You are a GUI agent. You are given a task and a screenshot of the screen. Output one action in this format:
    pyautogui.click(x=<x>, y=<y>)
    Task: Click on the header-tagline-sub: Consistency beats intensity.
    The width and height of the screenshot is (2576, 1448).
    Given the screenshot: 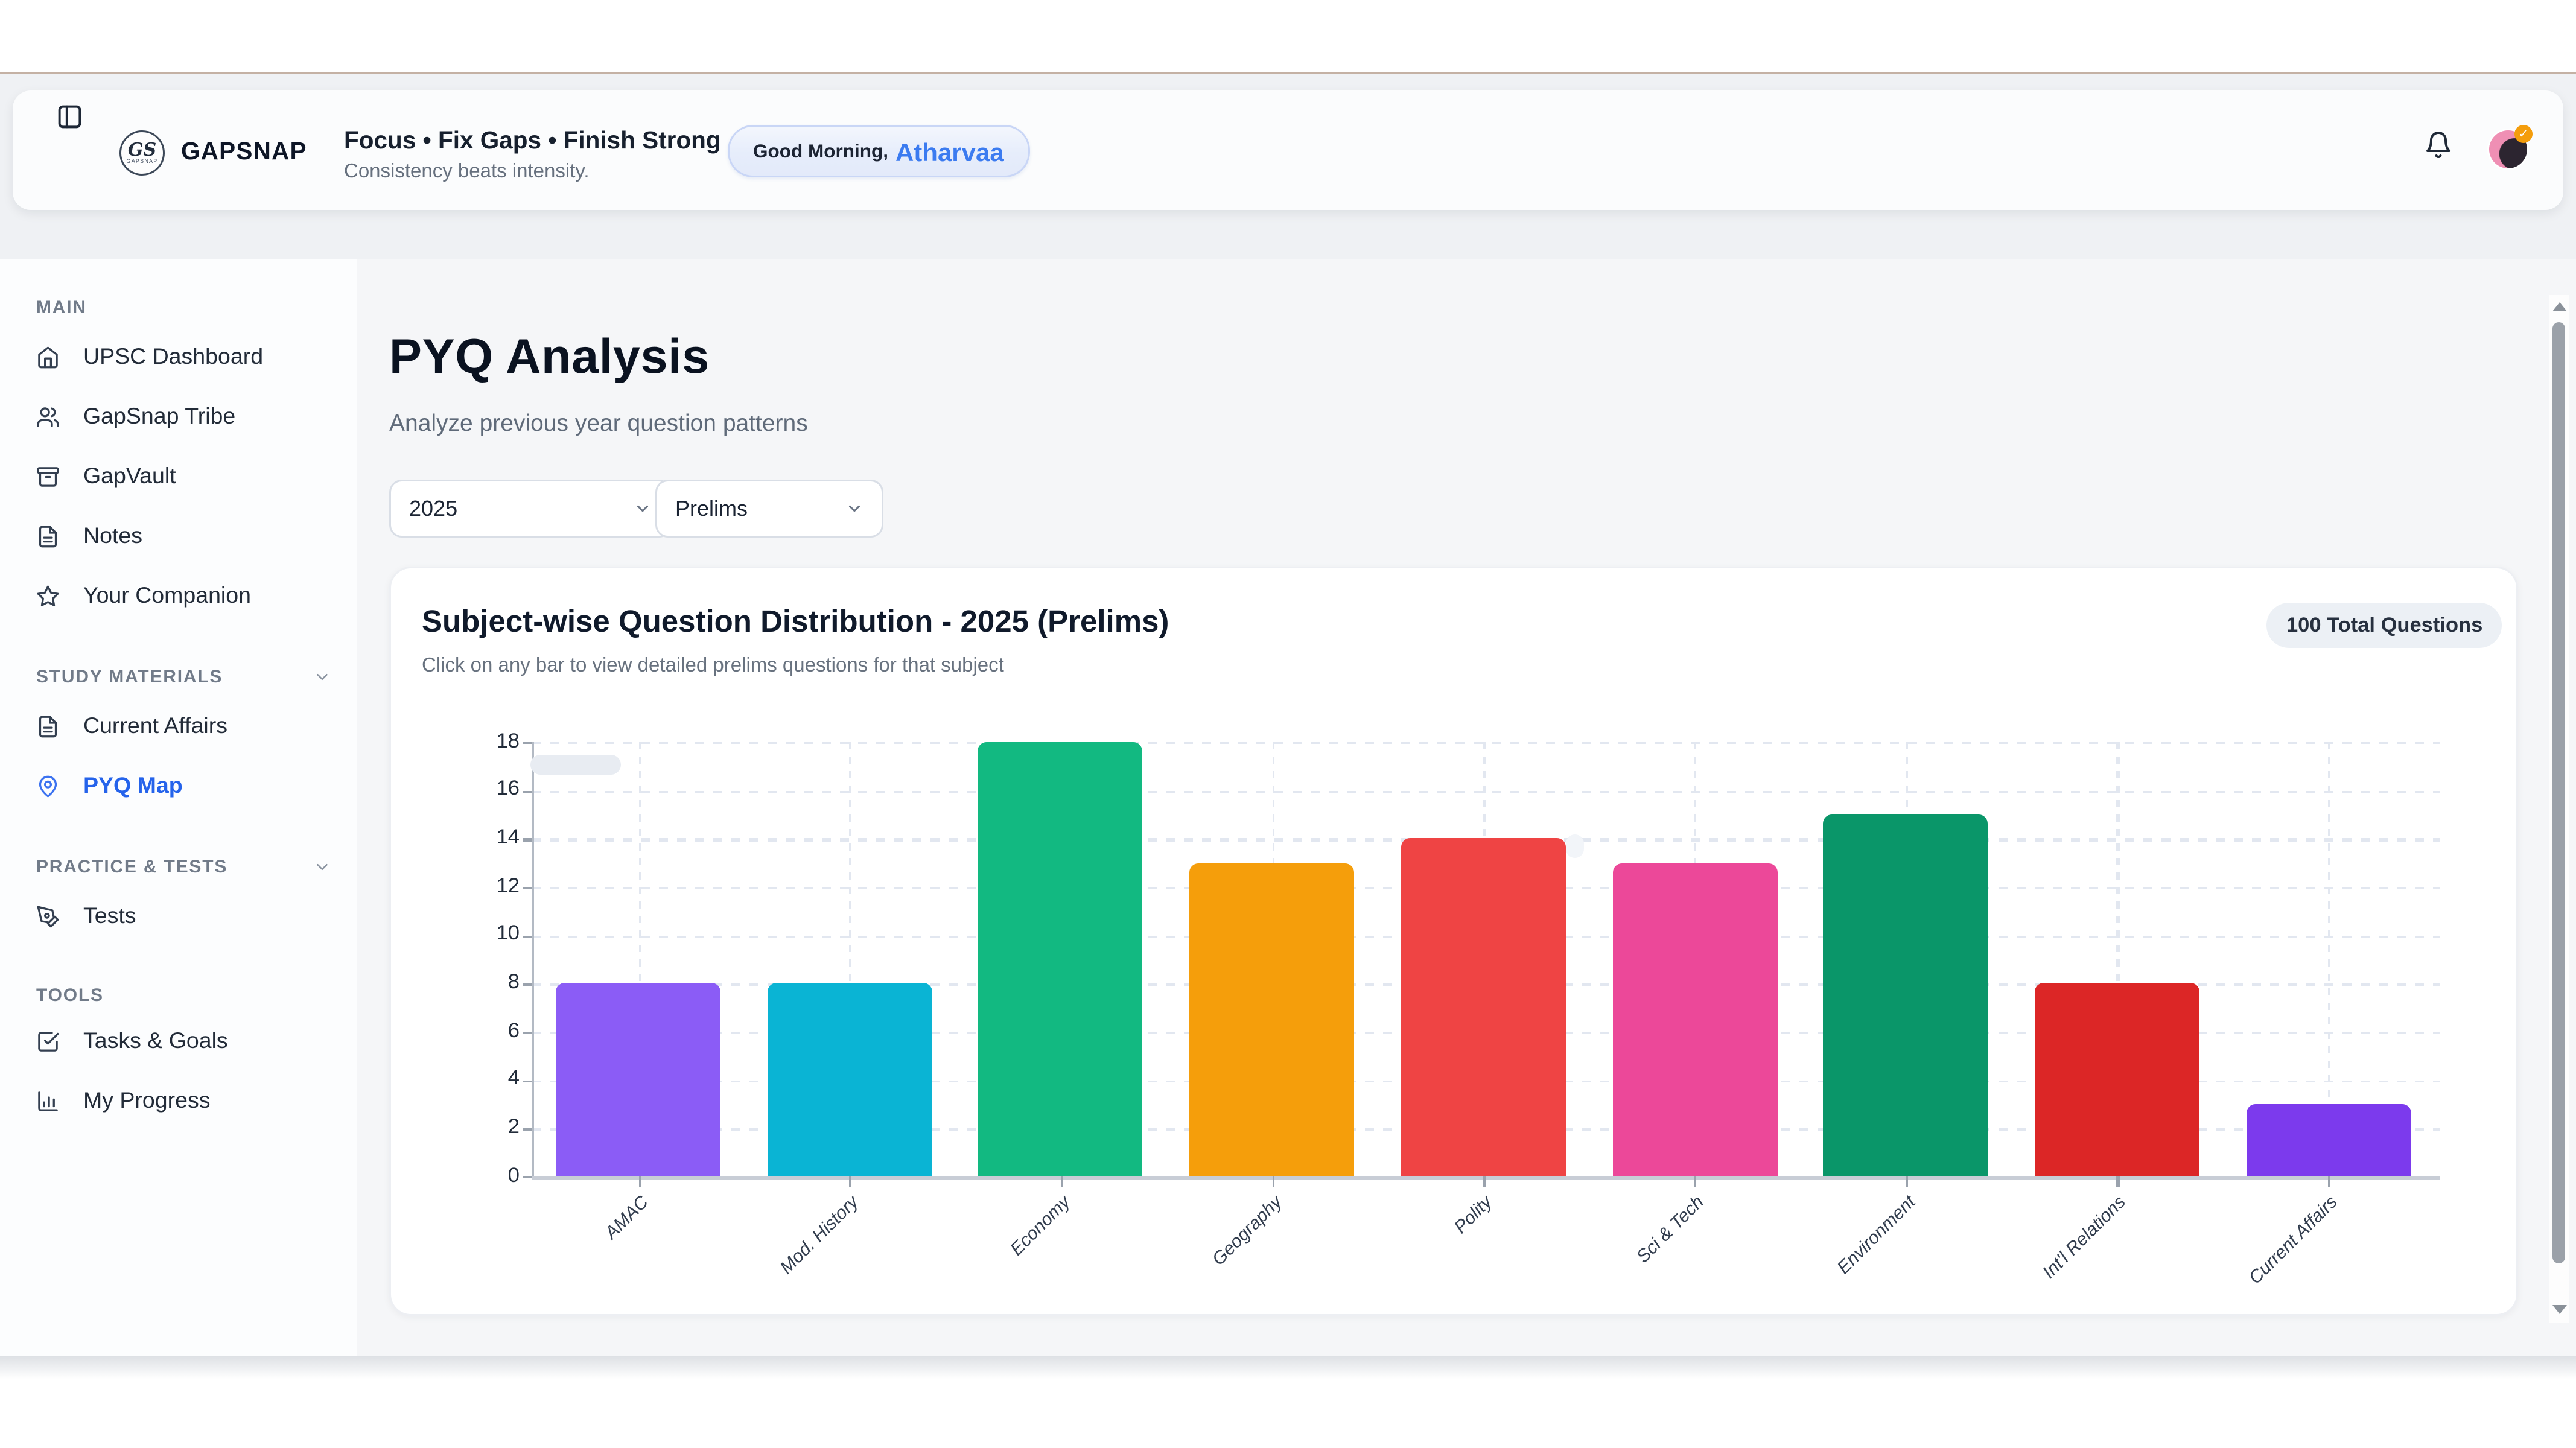 What is the action you would take?
    pyautogui.click(x=467, y=172)
    